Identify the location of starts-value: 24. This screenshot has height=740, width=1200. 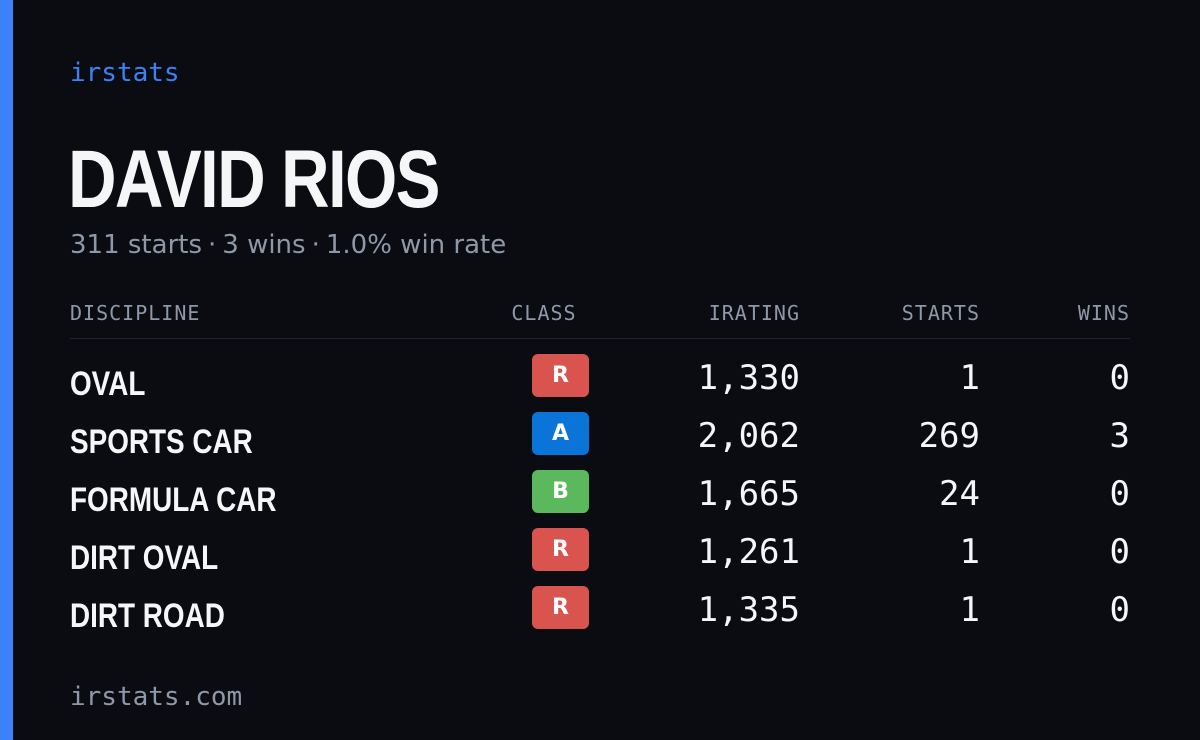
(959, 494).